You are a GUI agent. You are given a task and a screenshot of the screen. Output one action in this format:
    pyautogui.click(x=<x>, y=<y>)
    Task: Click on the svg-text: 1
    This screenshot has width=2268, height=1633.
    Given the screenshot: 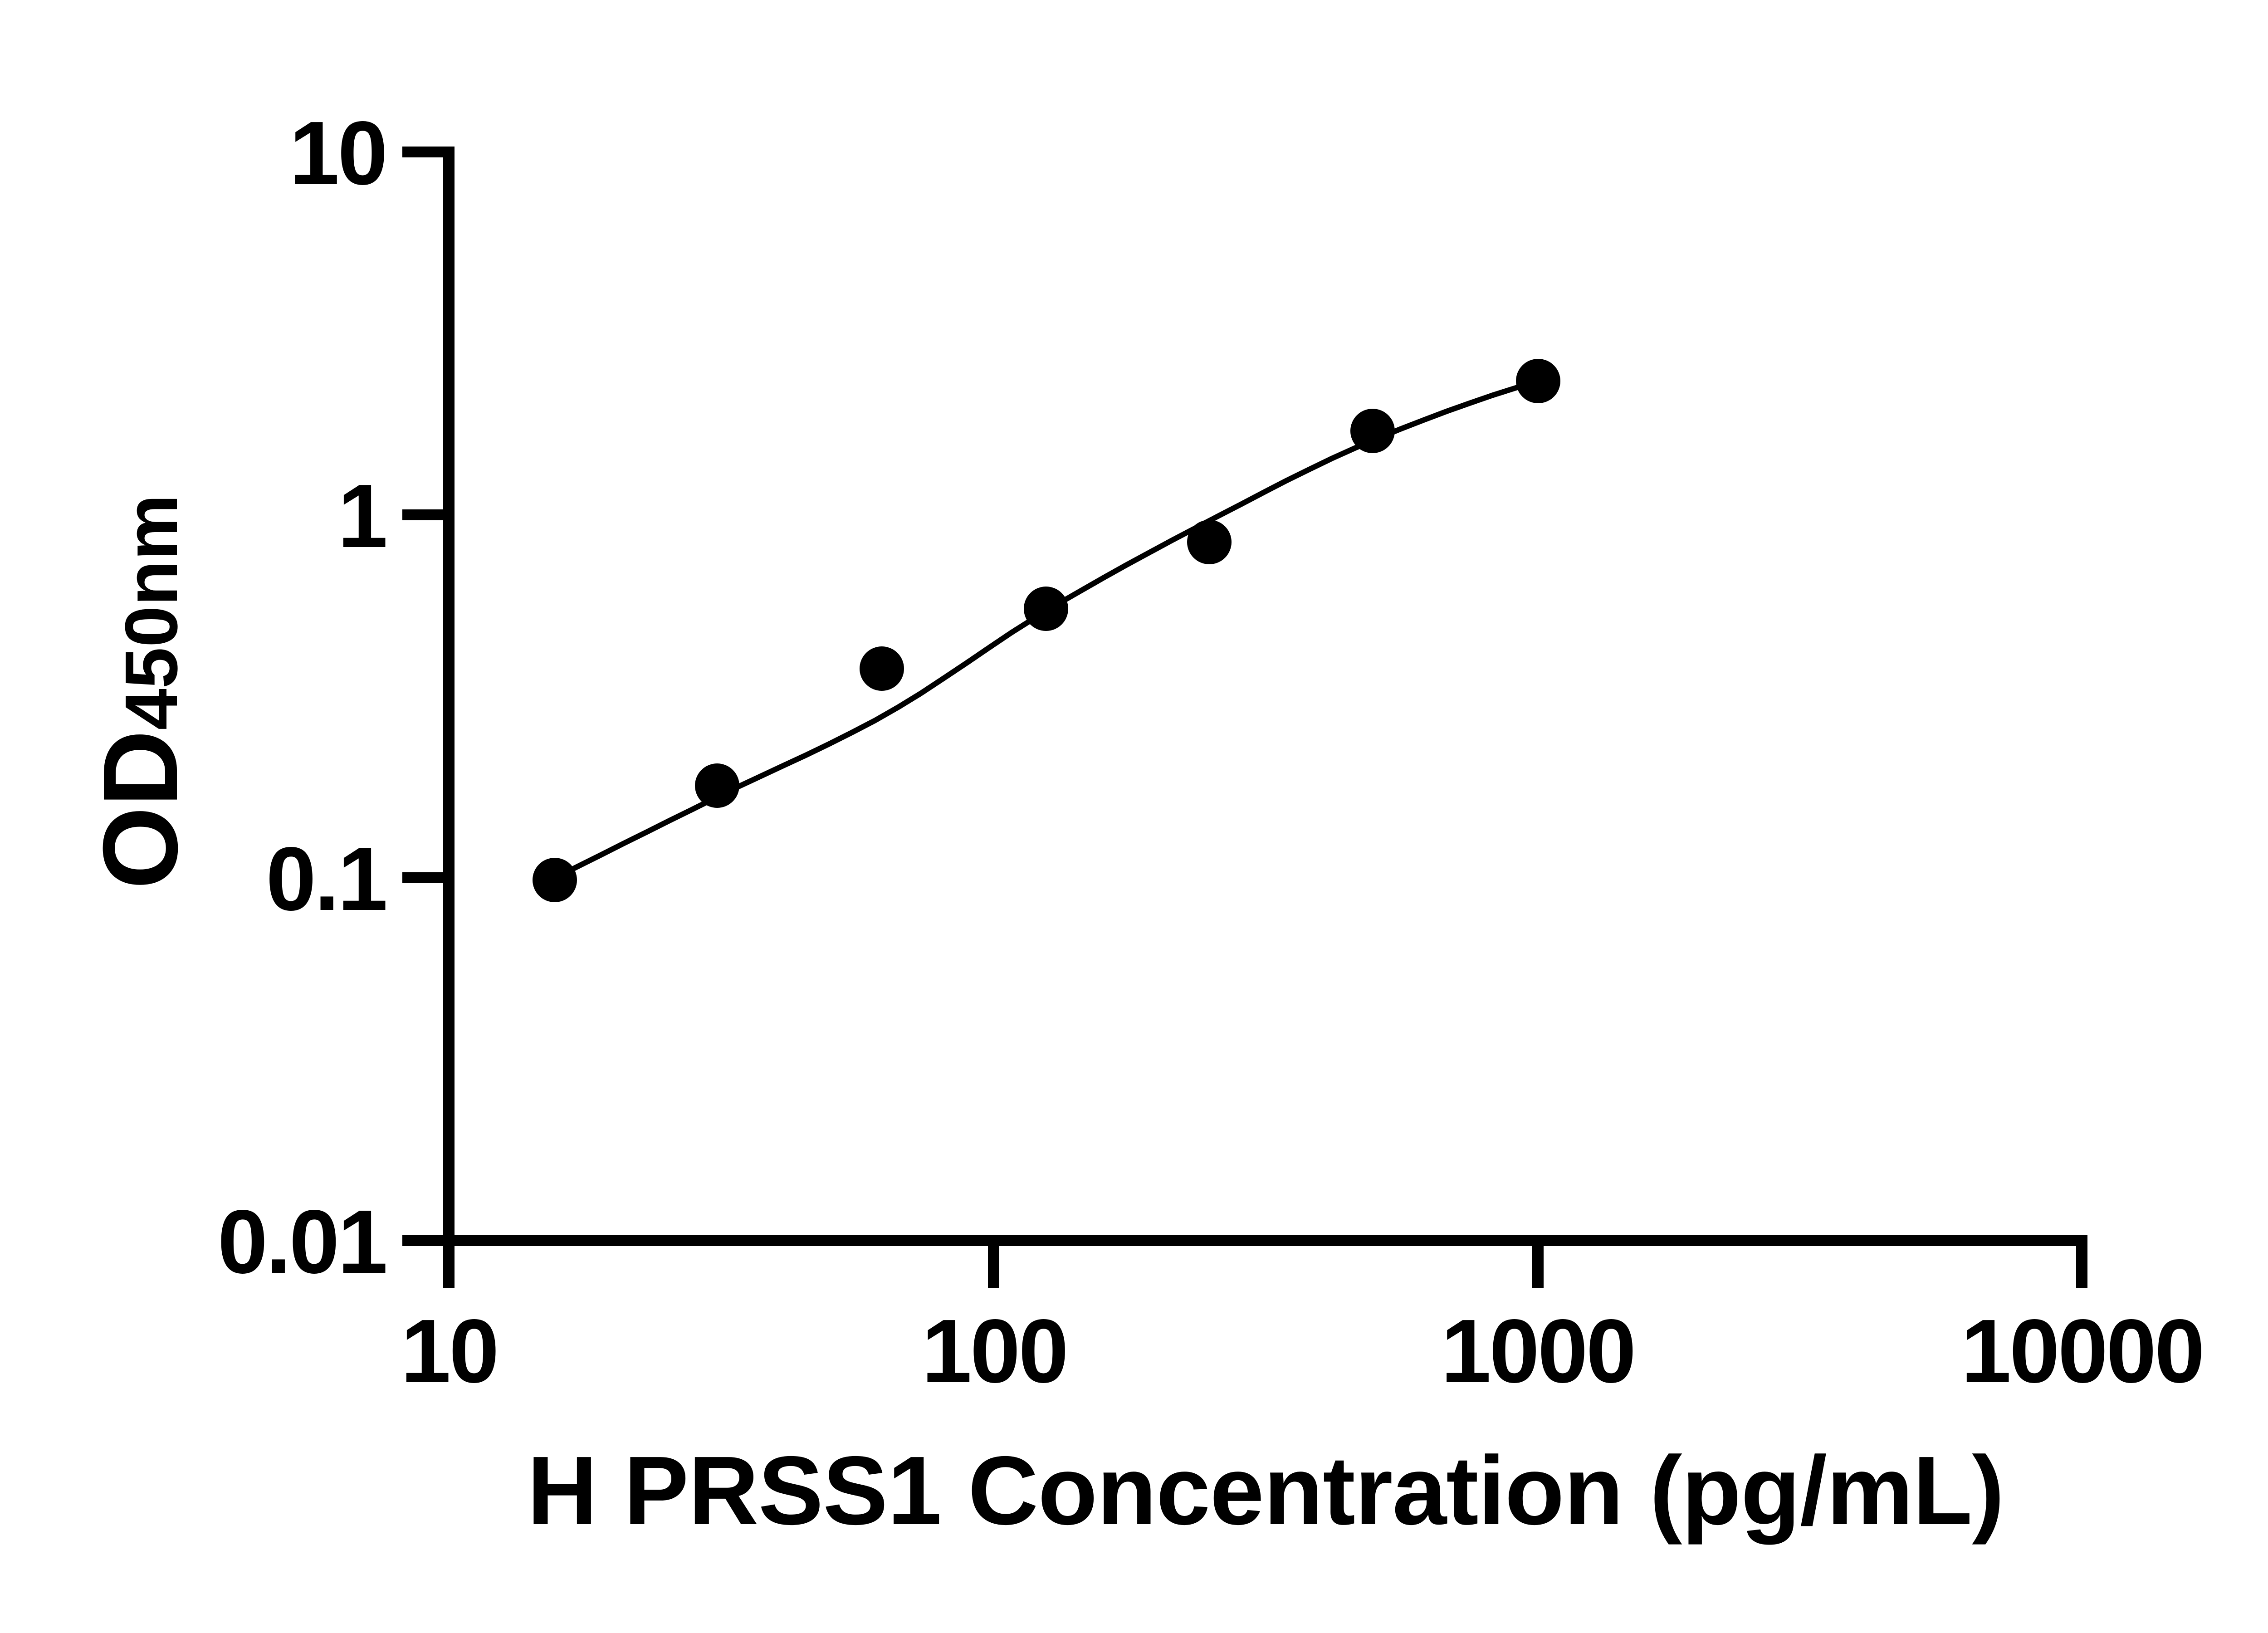 What is the action you would take?
    pyautogui.click(x=361, y=516)
    